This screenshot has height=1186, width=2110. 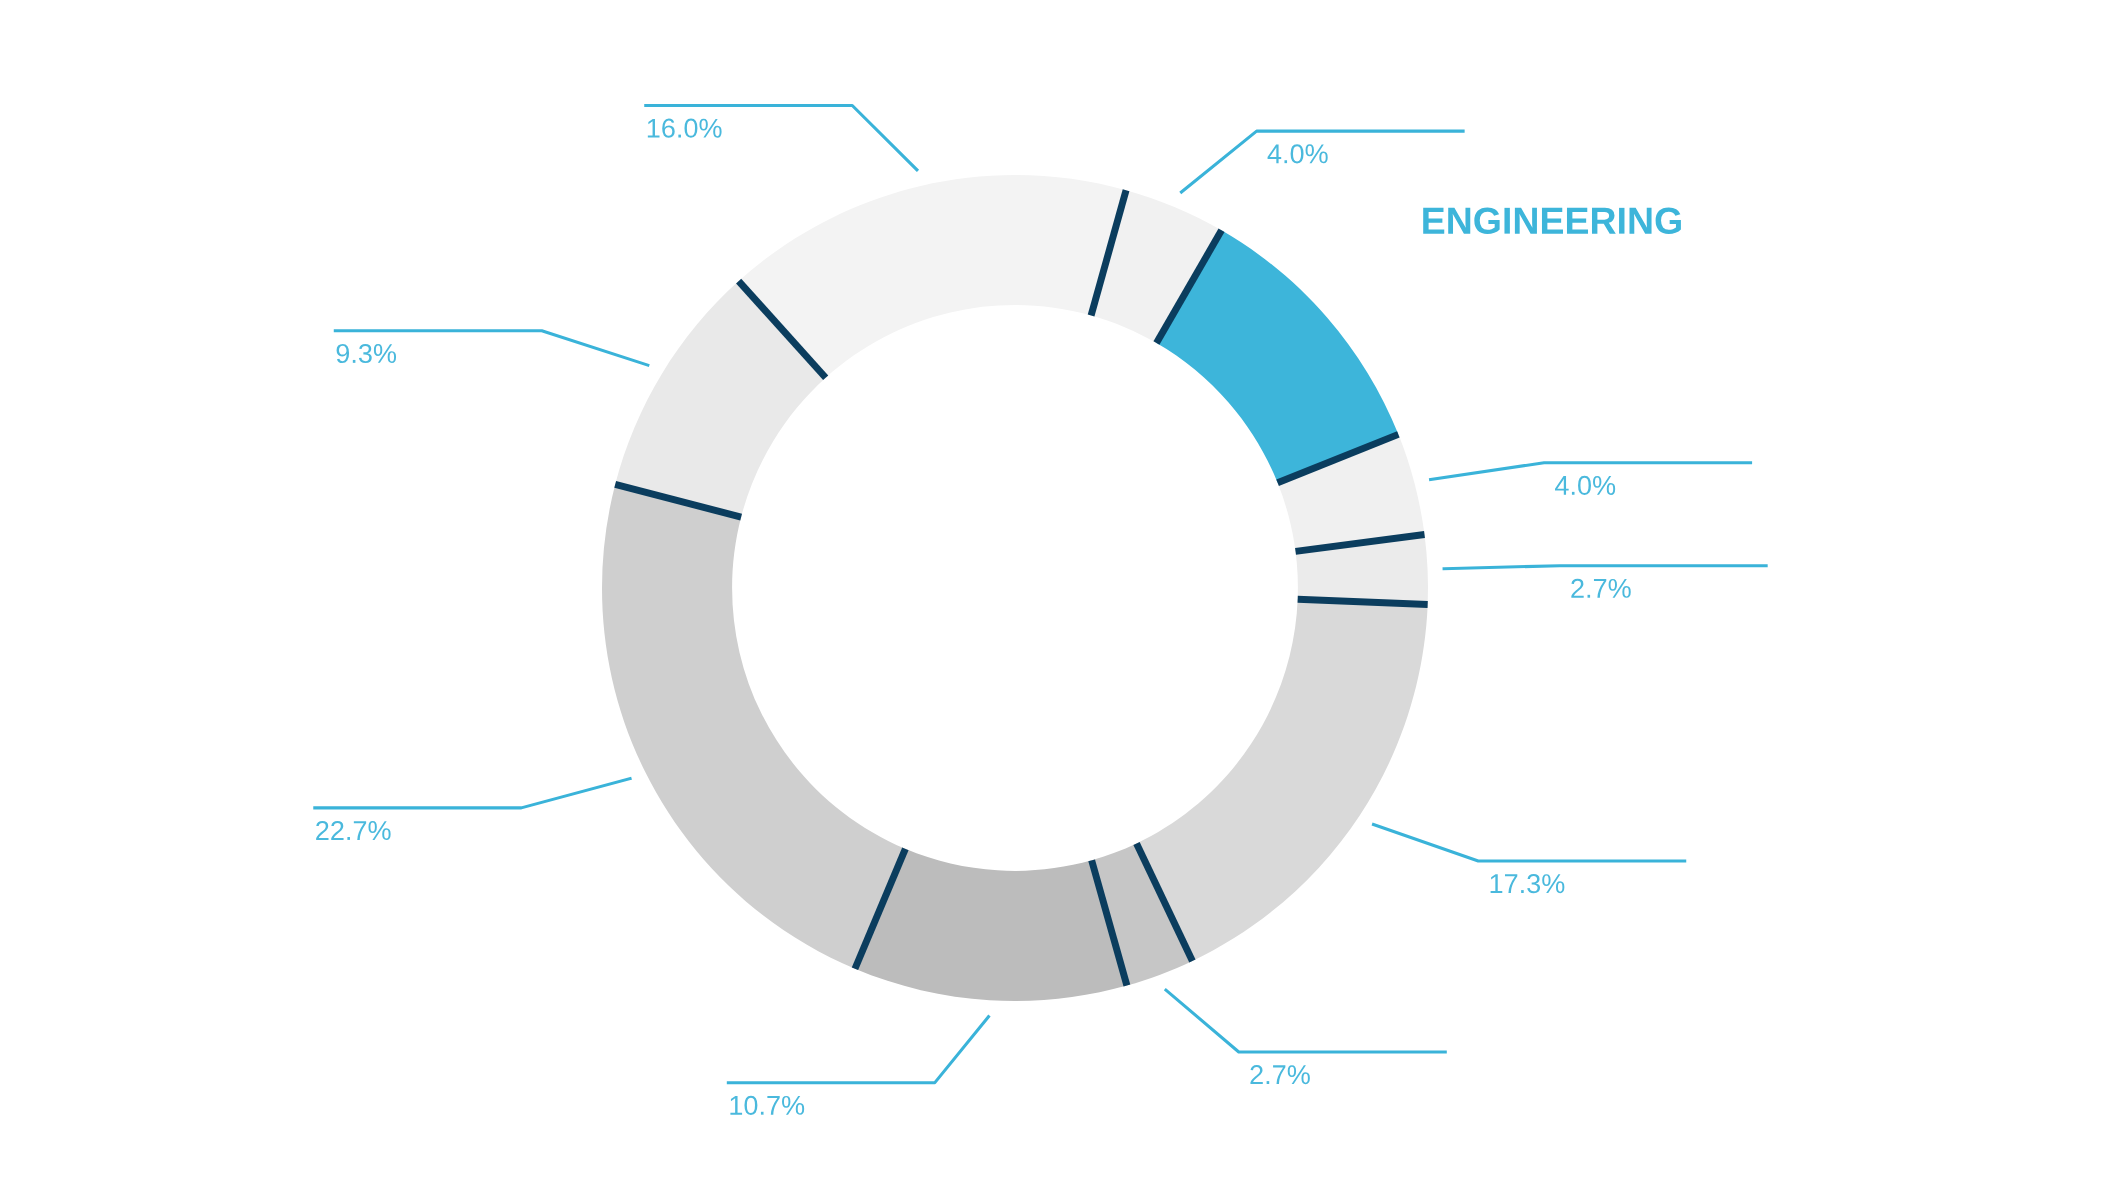 I want to click on data-label: 17.3%, so click(x=1527, y=884).